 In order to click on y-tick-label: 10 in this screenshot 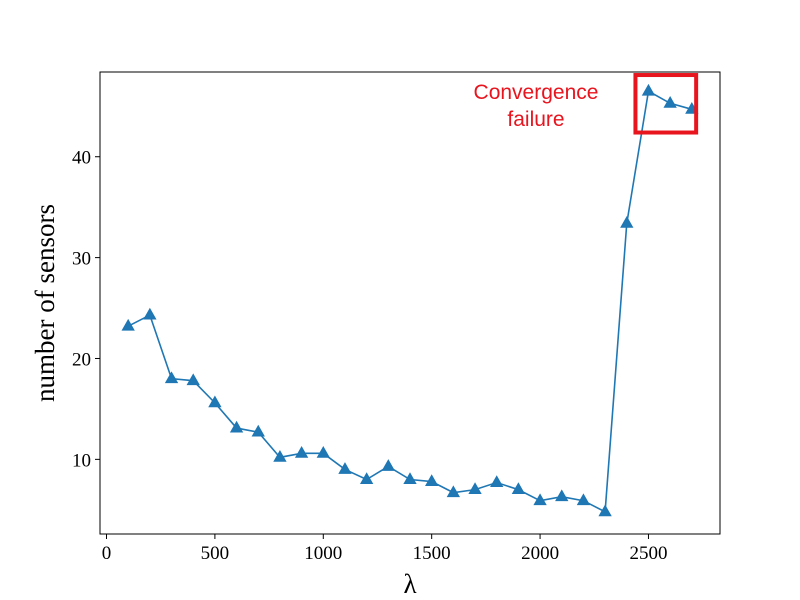, I will do `click(81, 460)`.